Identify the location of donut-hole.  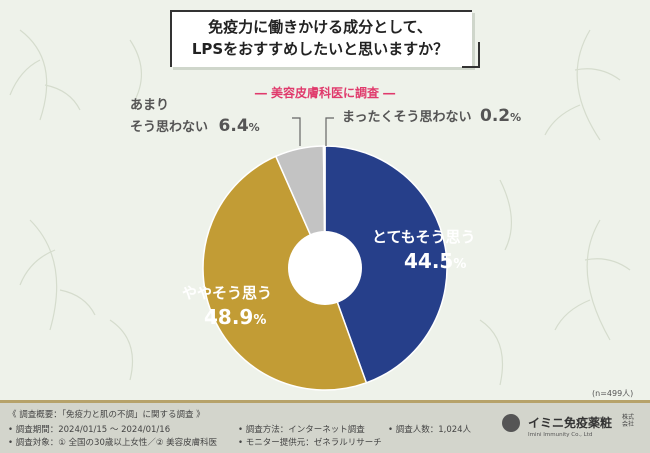
(325, 268).